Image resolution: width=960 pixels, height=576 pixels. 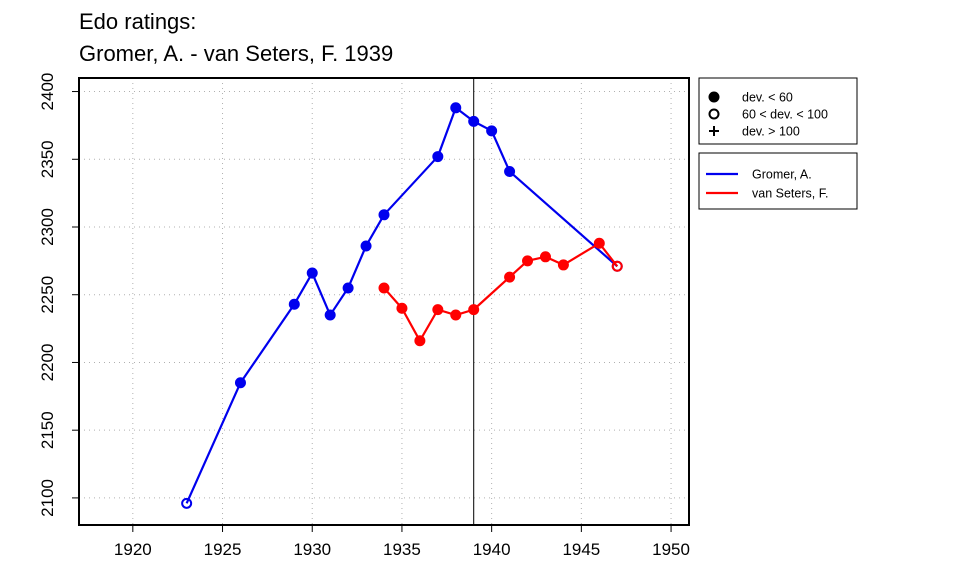 I want to click on series-line-van-seters, so click(x=501, y=292).